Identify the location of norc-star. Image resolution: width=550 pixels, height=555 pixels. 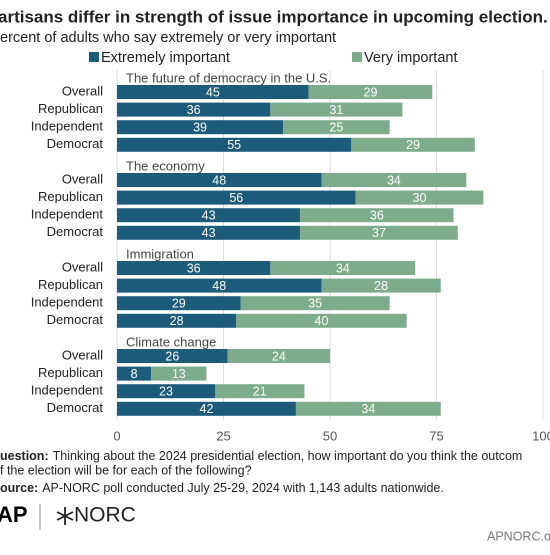
(65, 516).